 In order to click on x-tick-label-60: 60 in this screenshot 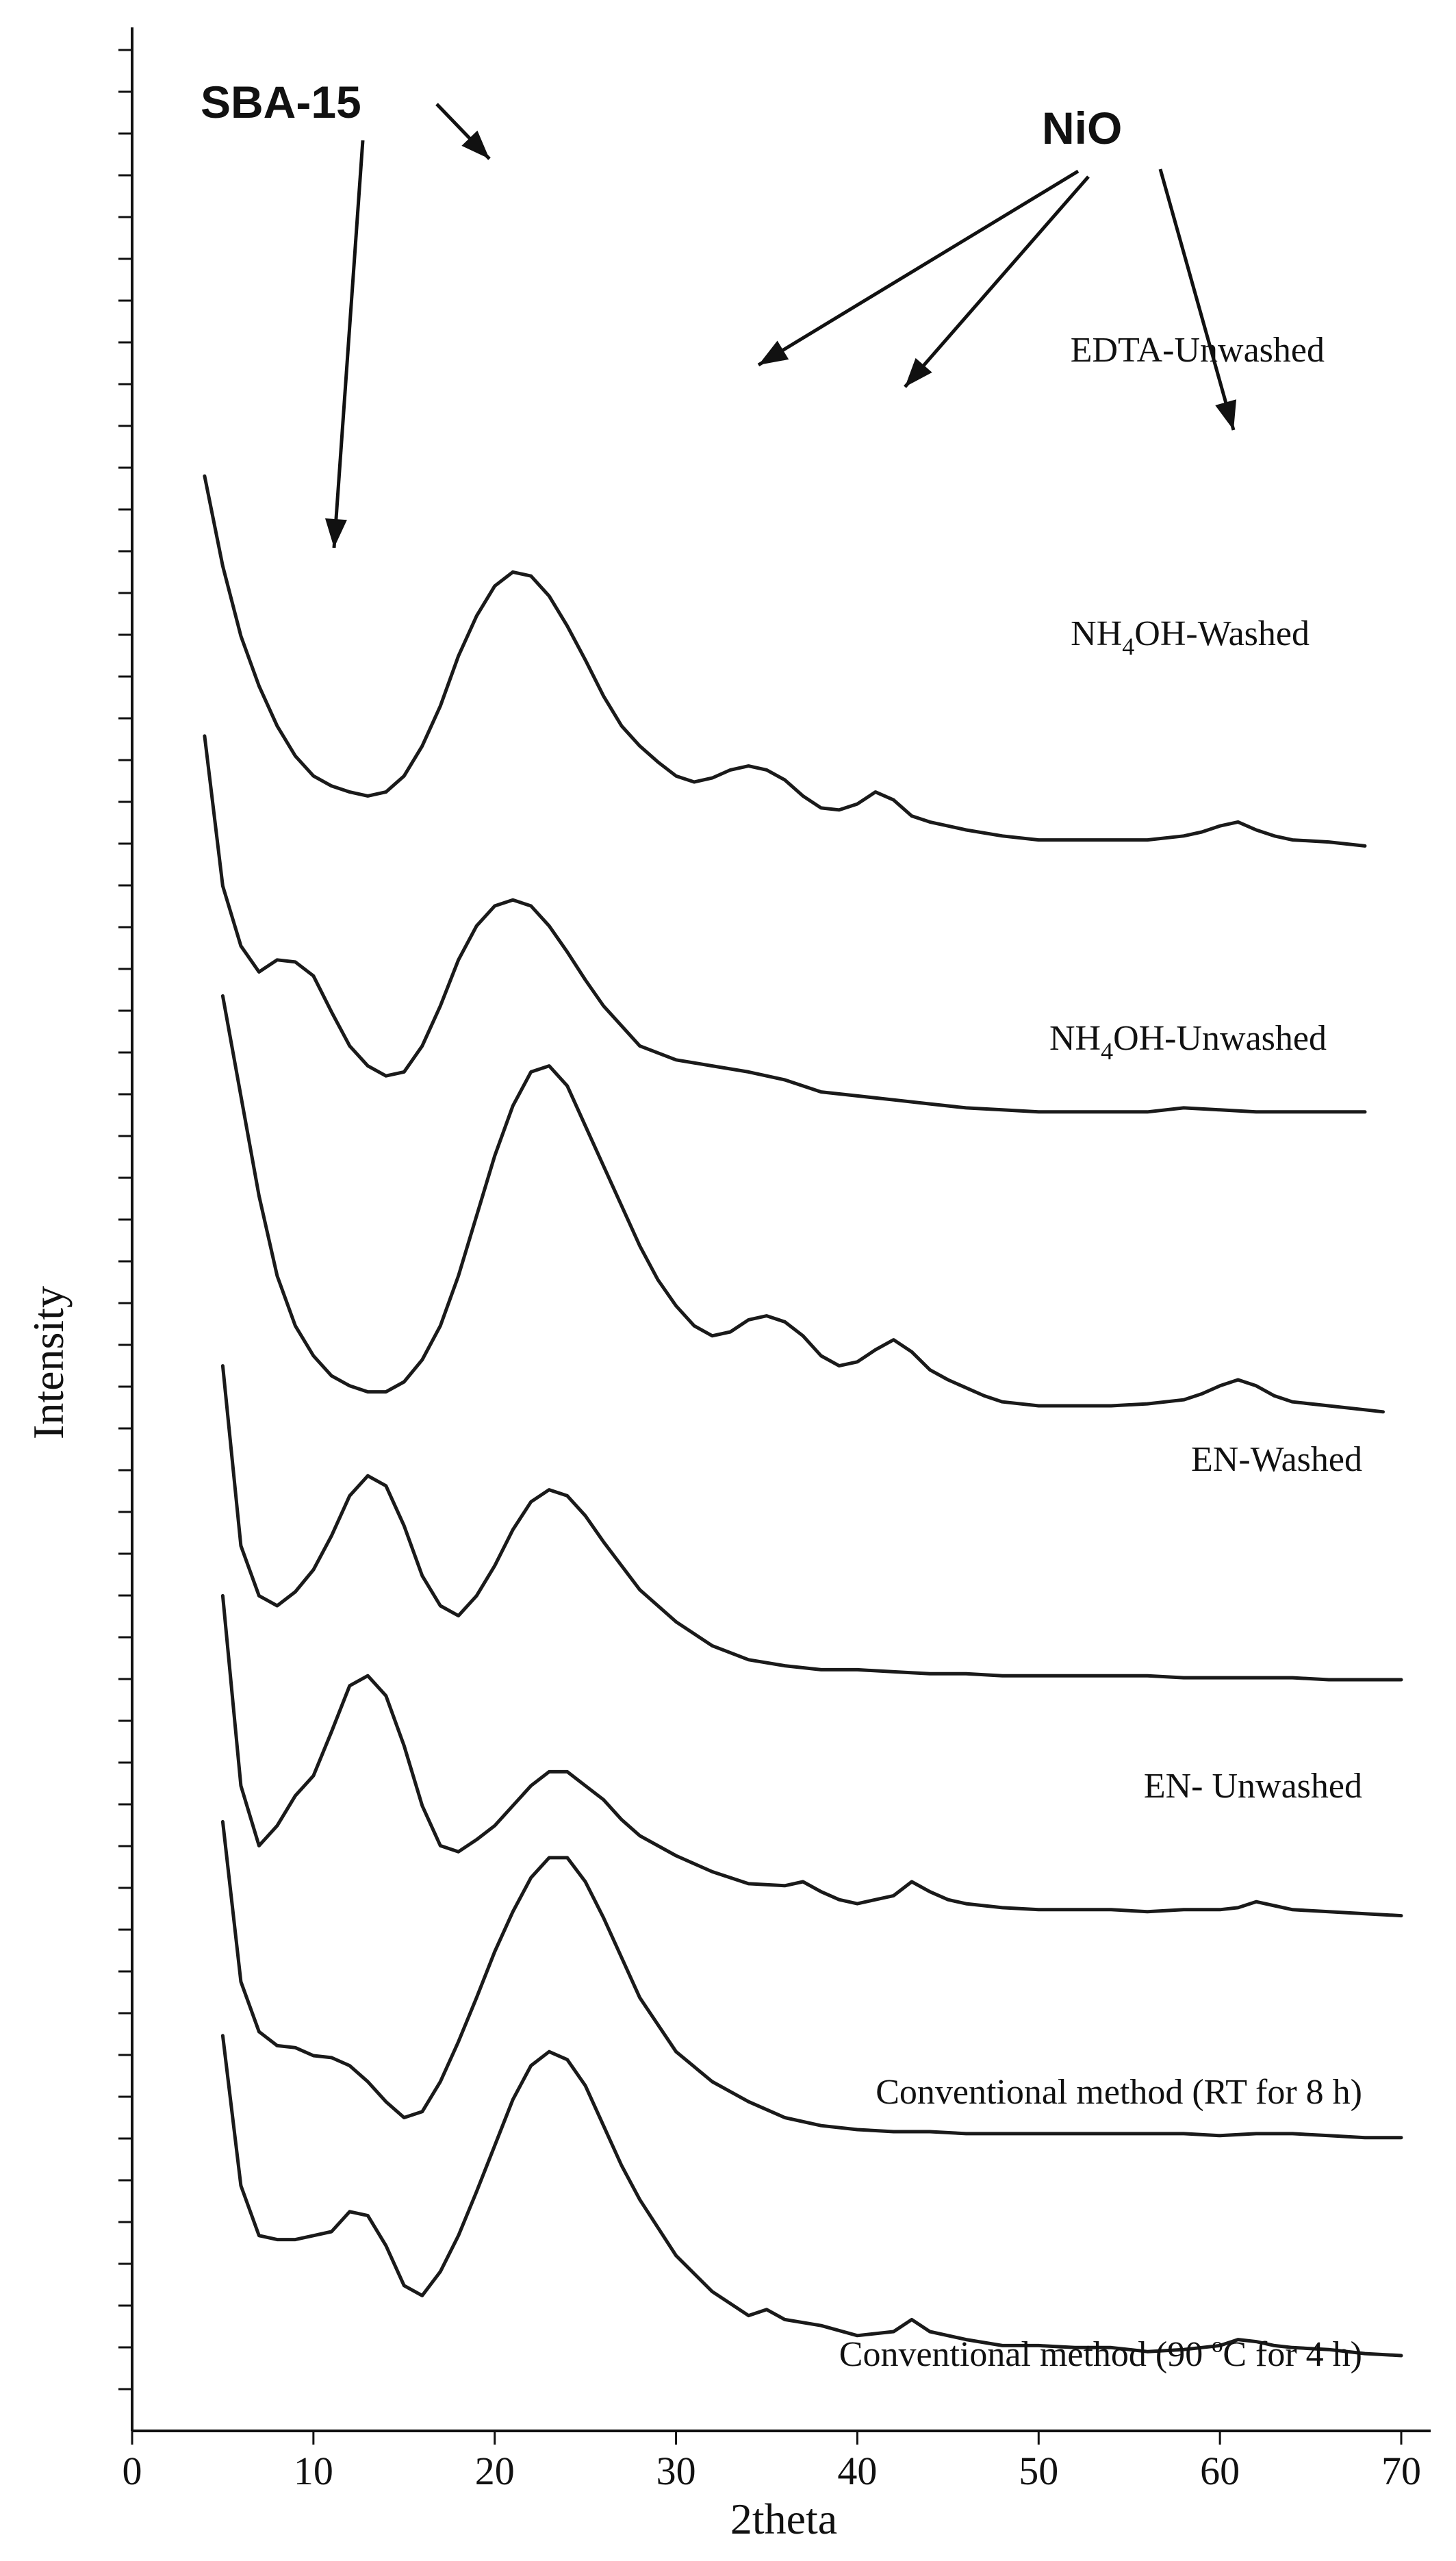, I will do `click(1220, 2471)`.